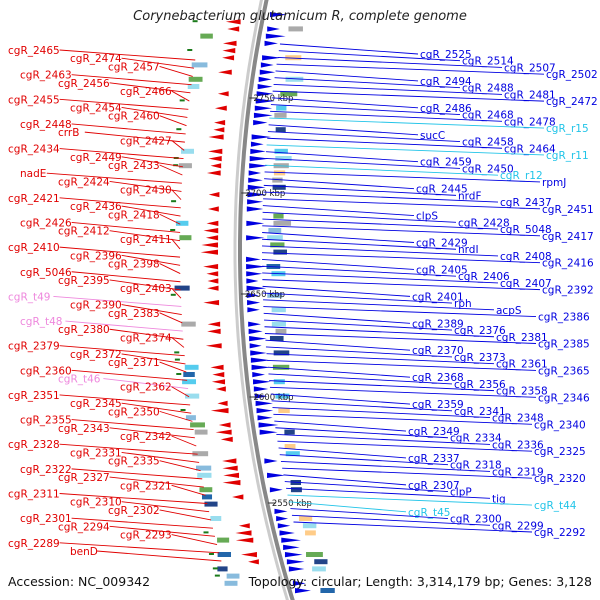  What do you see at coordinates (488, 116) in the screenshot?
I see `gene-label-right: cgR_2468` at bounding box center [488, 116].